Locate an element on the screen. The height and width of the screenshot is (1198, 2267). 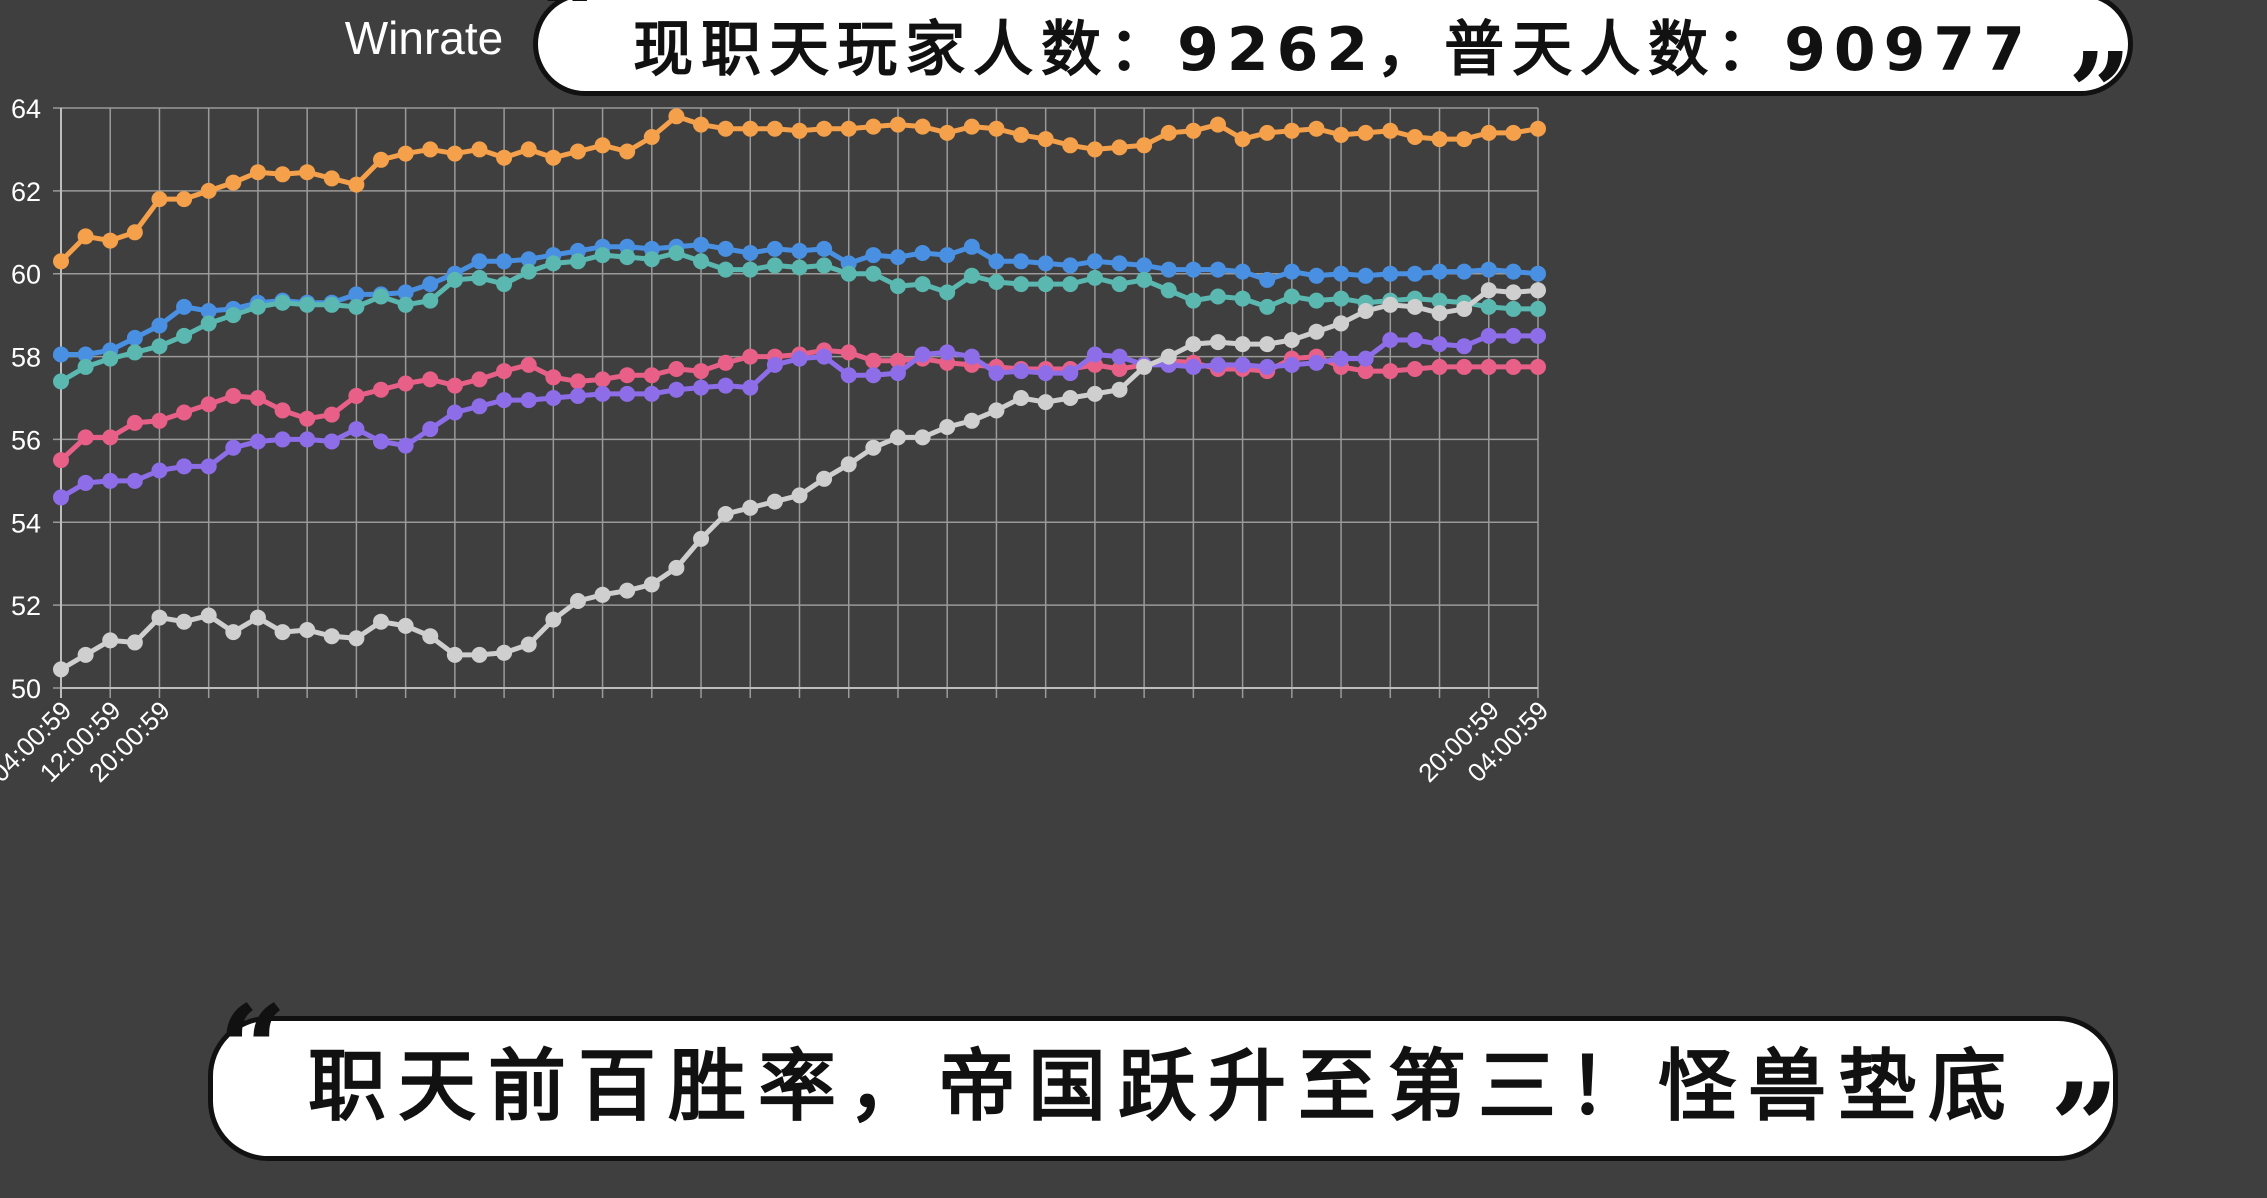
y-axis-ticks: 50 52 54 56 58 60 62 64 is located at coordinates (26, 399).